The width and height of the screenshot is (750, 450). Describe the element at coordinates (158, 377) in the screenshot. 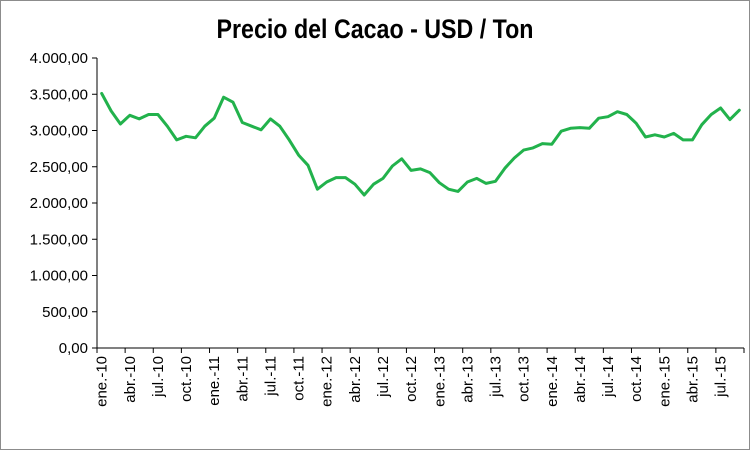

I see `x-tick-label: jul.-10` at that location.